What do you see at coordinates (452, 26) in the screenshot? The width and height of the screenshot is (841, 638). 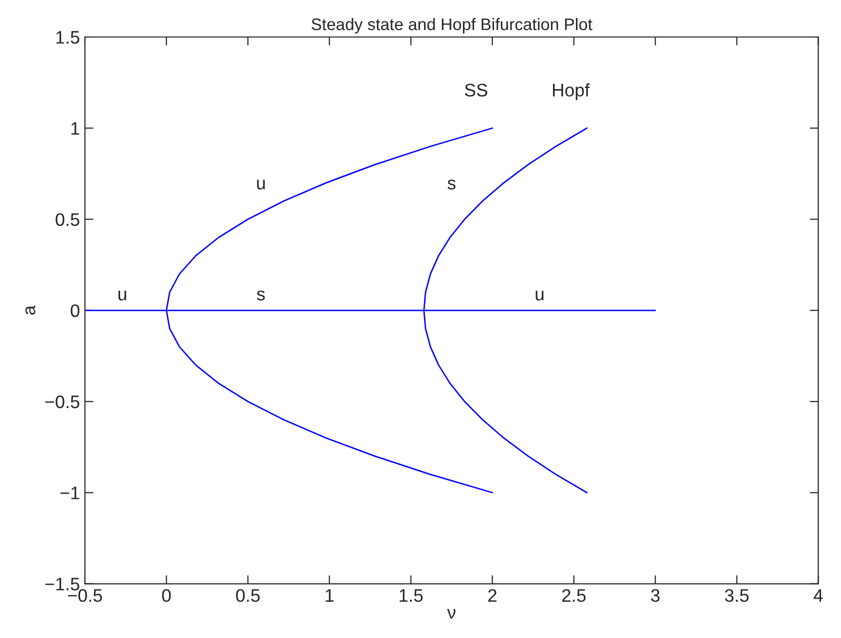 I see `chart-title: Steady state and Hopf Bifurcation Plot` at bounding box center [452, 26].